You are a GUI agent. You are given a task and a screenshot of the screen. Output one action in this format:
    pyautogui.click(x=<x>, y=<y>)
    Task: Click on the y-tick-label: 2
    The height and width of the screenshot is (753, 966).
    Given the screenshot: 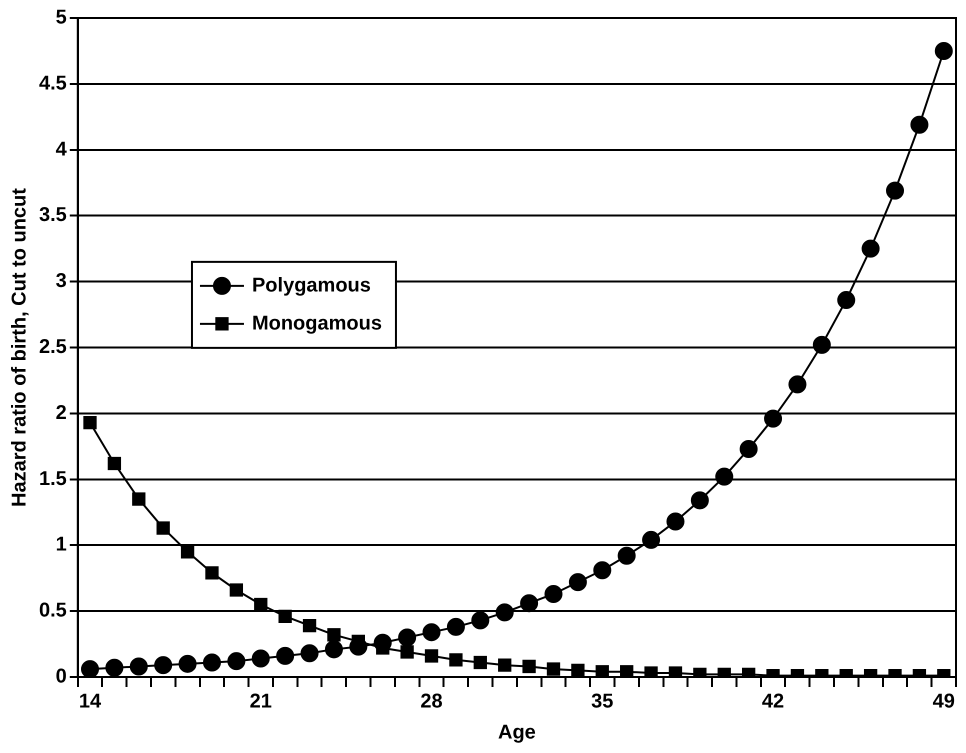 What is the action you would take?
    pyautogui.click(x=61, y=413)
    